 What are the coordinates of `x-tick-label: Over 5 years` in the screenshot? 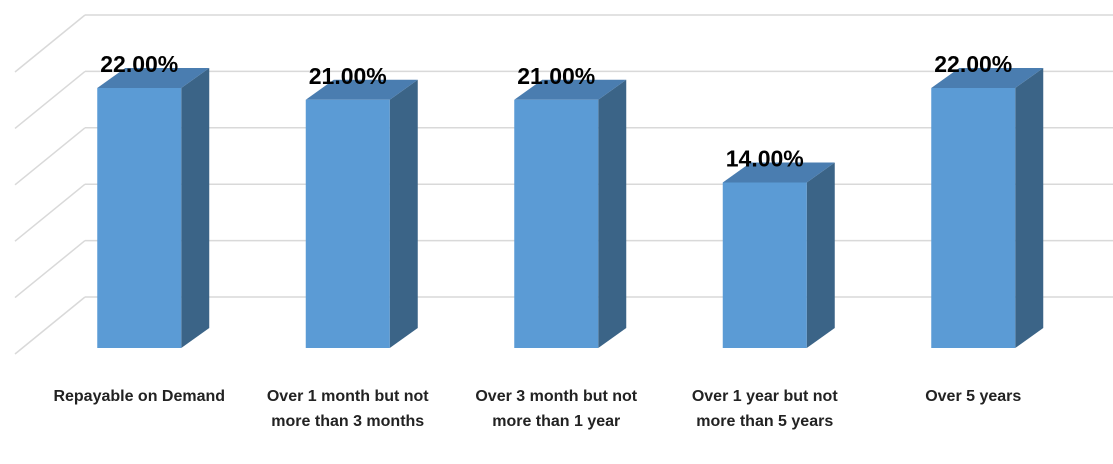 It's located at (973, 396).